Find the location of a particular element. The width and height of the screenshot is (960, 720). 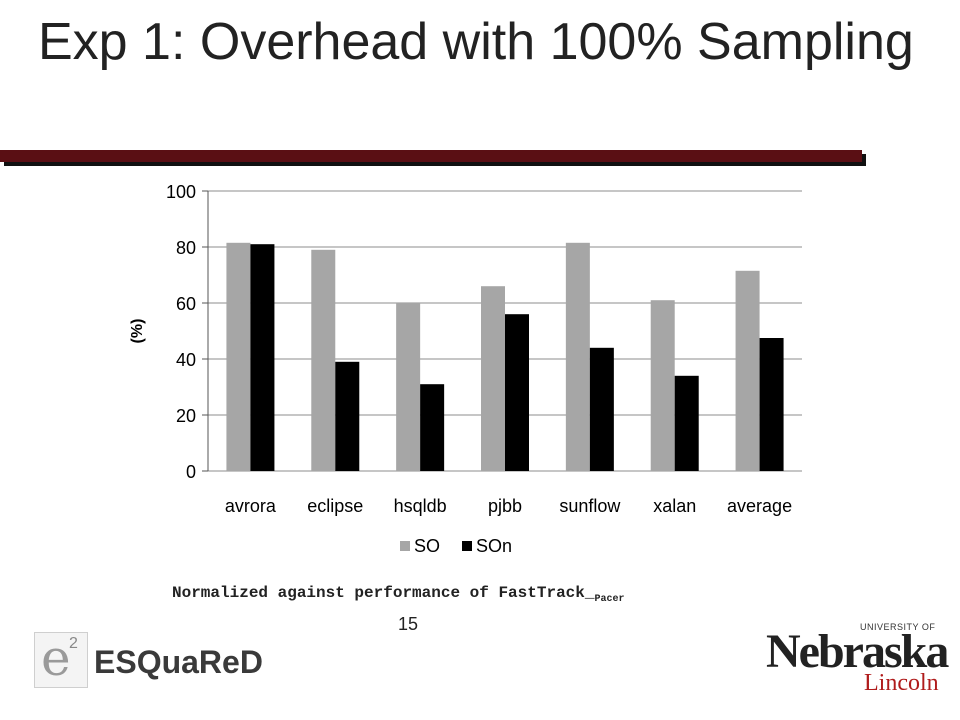

x-tick-label: hsqldb is located at coordinates (420, 506).